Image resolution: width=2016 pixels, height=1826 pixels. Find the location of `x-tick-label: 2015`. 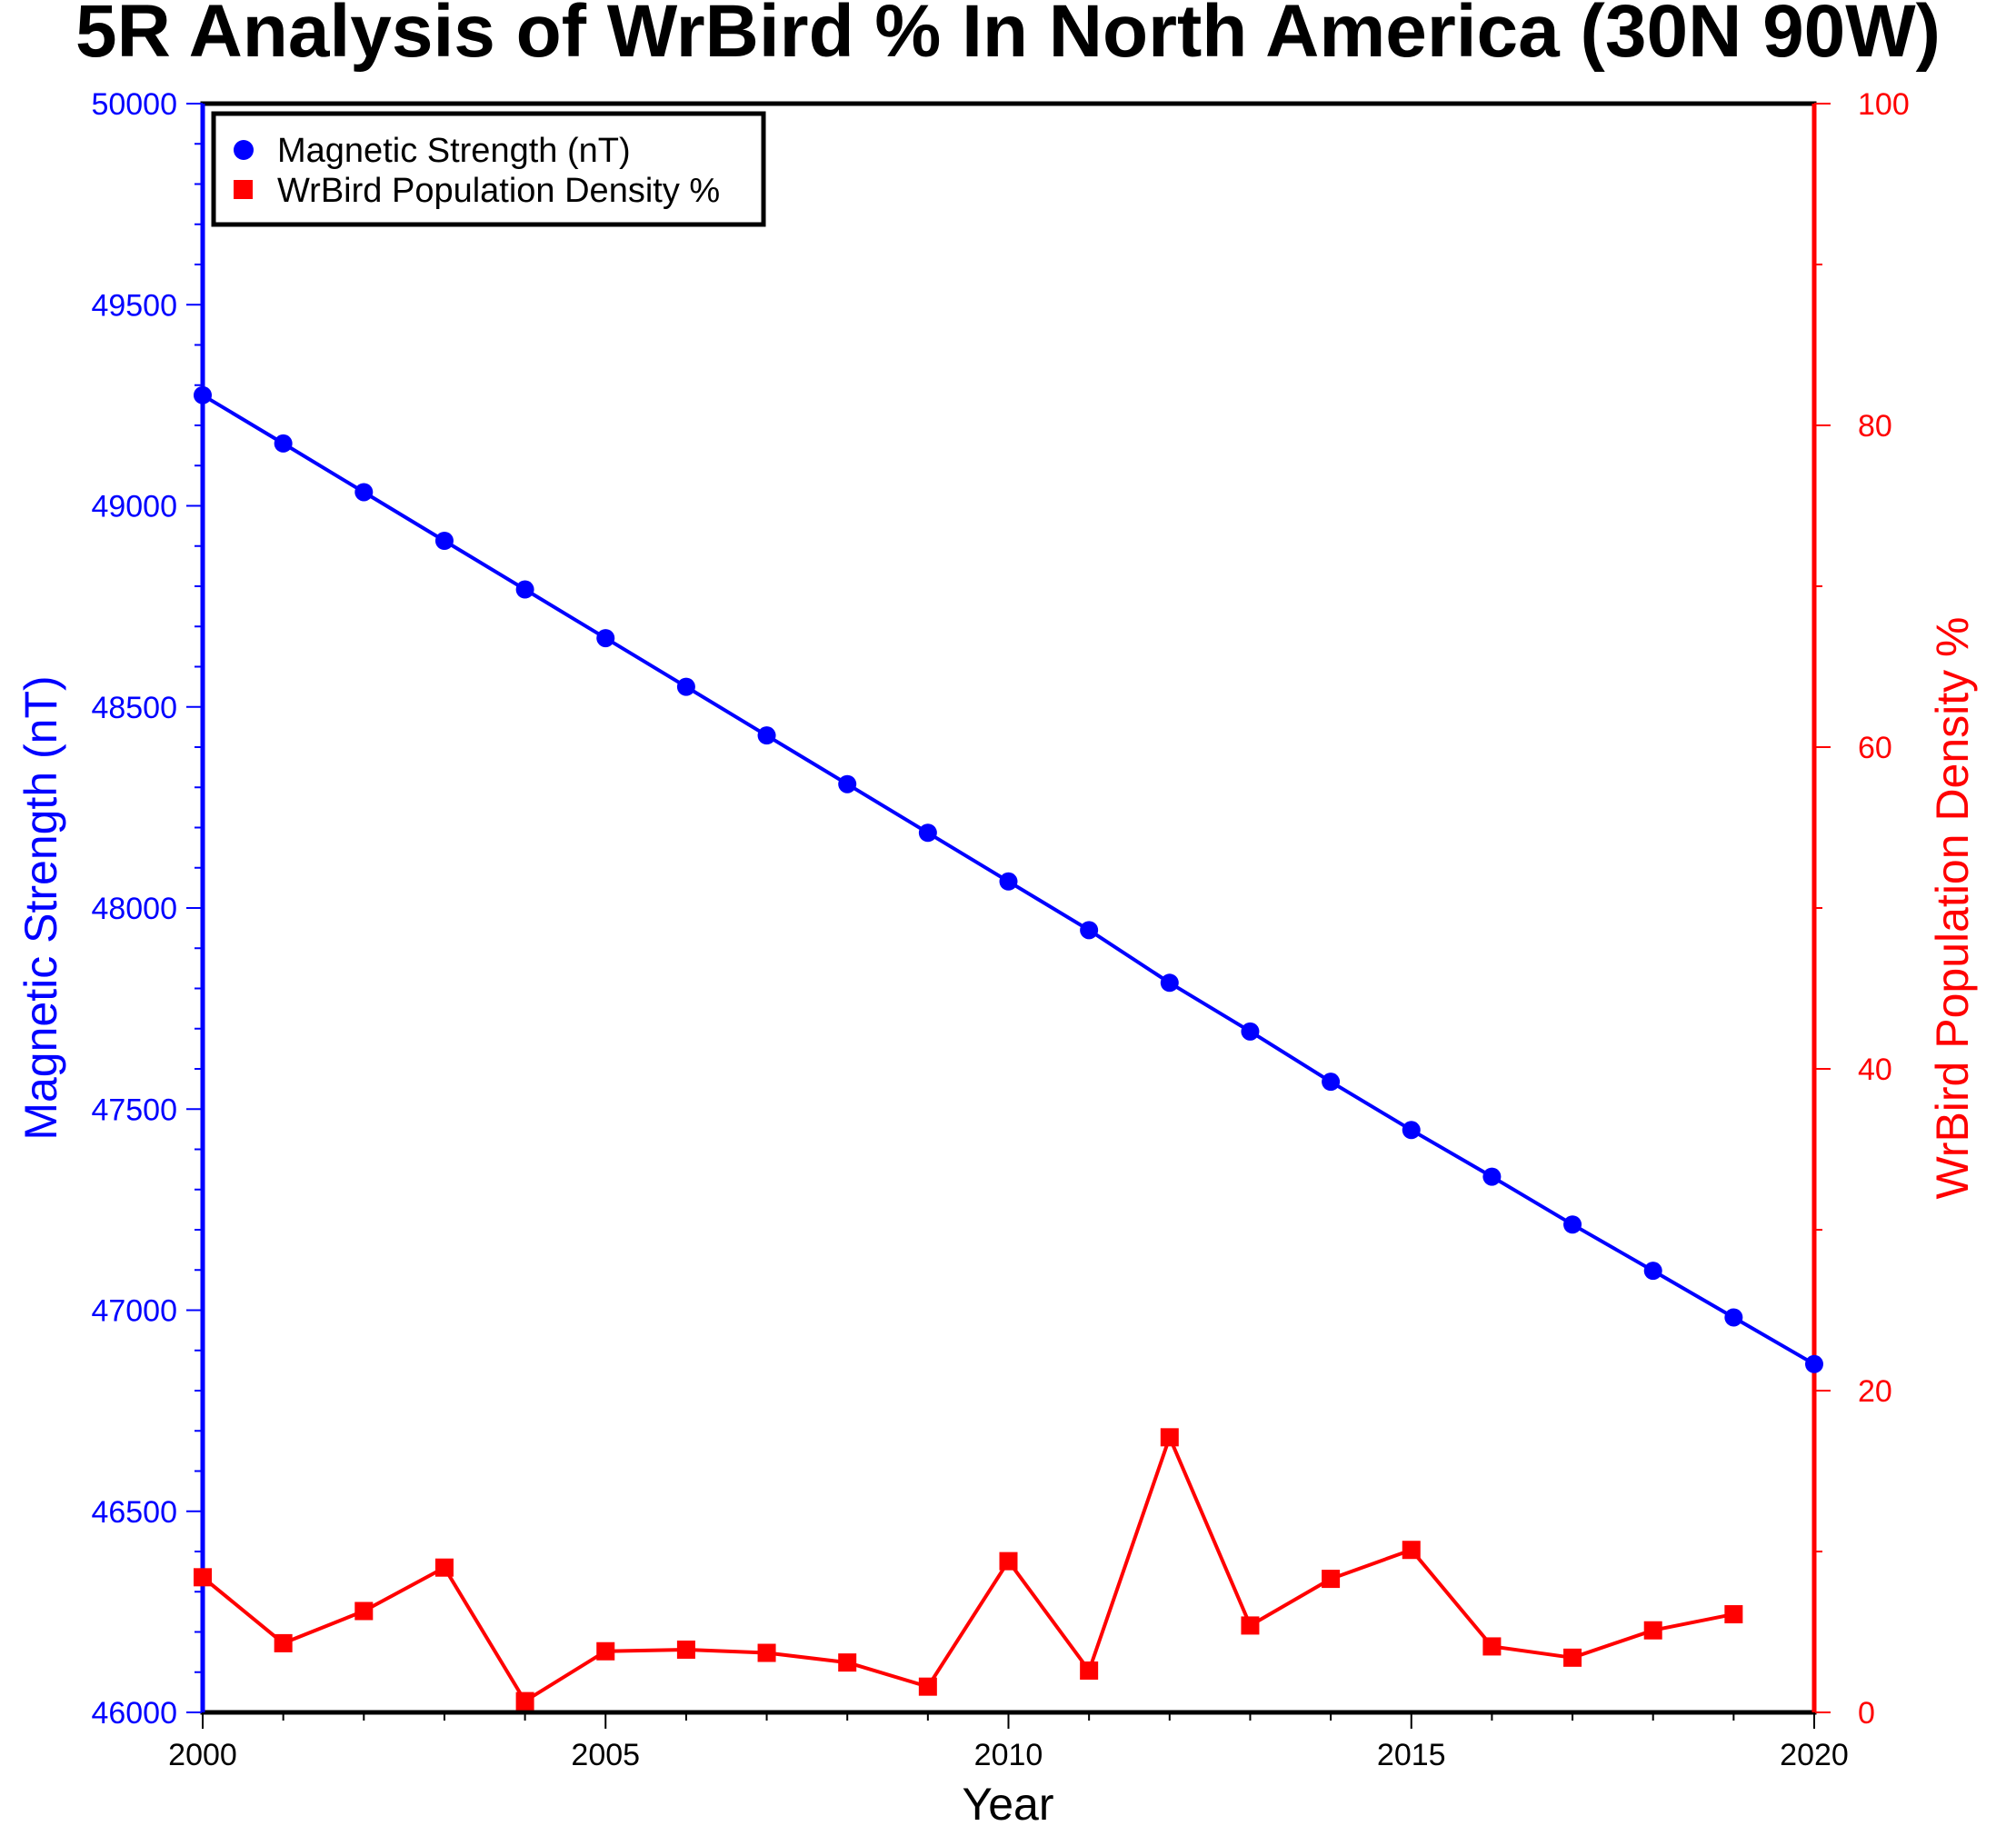

x-tick-label: 2015 is located at coordinates (1411, 1755).